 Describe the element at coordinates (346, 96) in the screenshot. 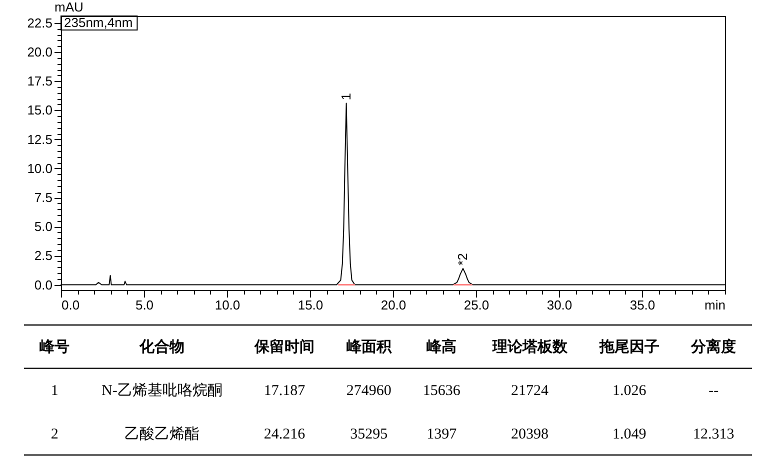

I see `annotation: 1` at that location.